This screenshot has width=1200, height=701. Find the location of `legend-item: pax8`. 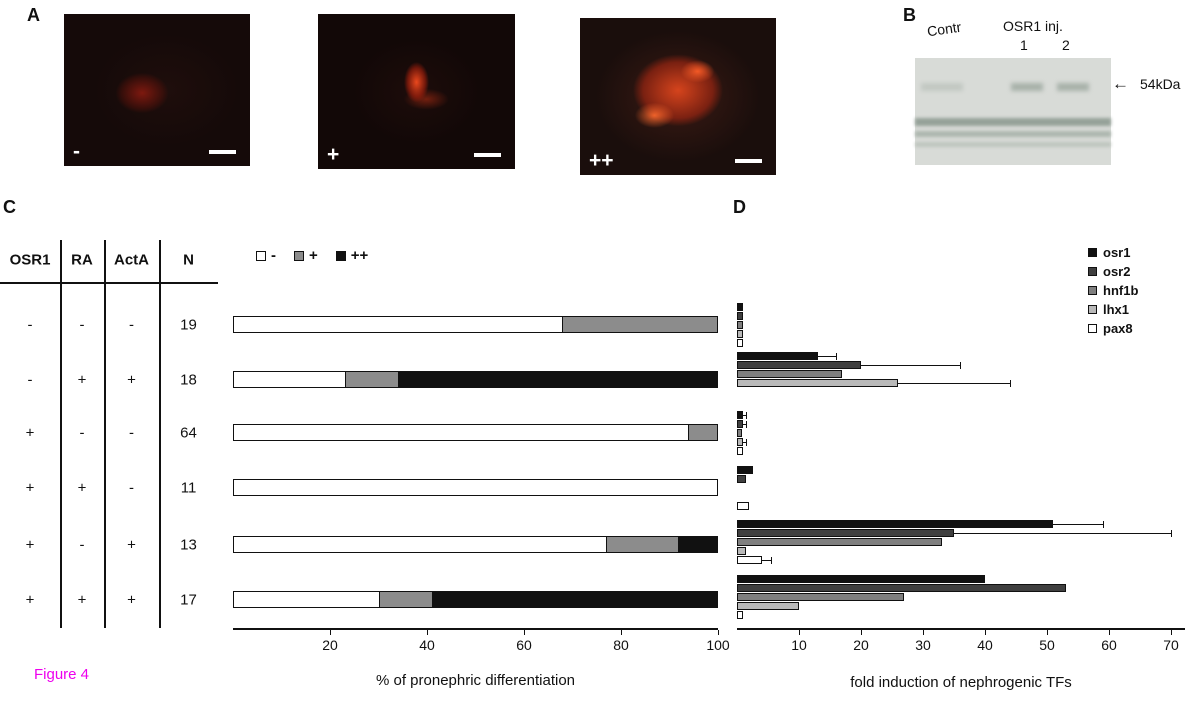

legend-item: pax8 is located at coordinates (1113, 328).